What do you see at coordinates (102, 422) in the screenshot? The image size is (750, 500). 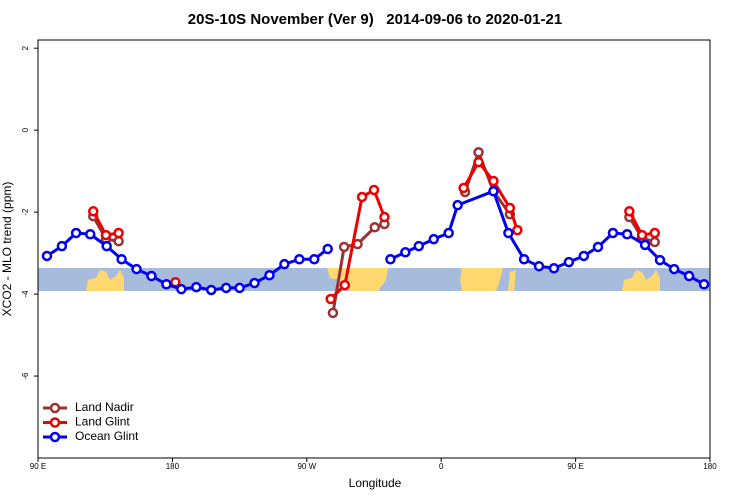 I see `legend-label: Land Glint` at bounding box center [102, 422].